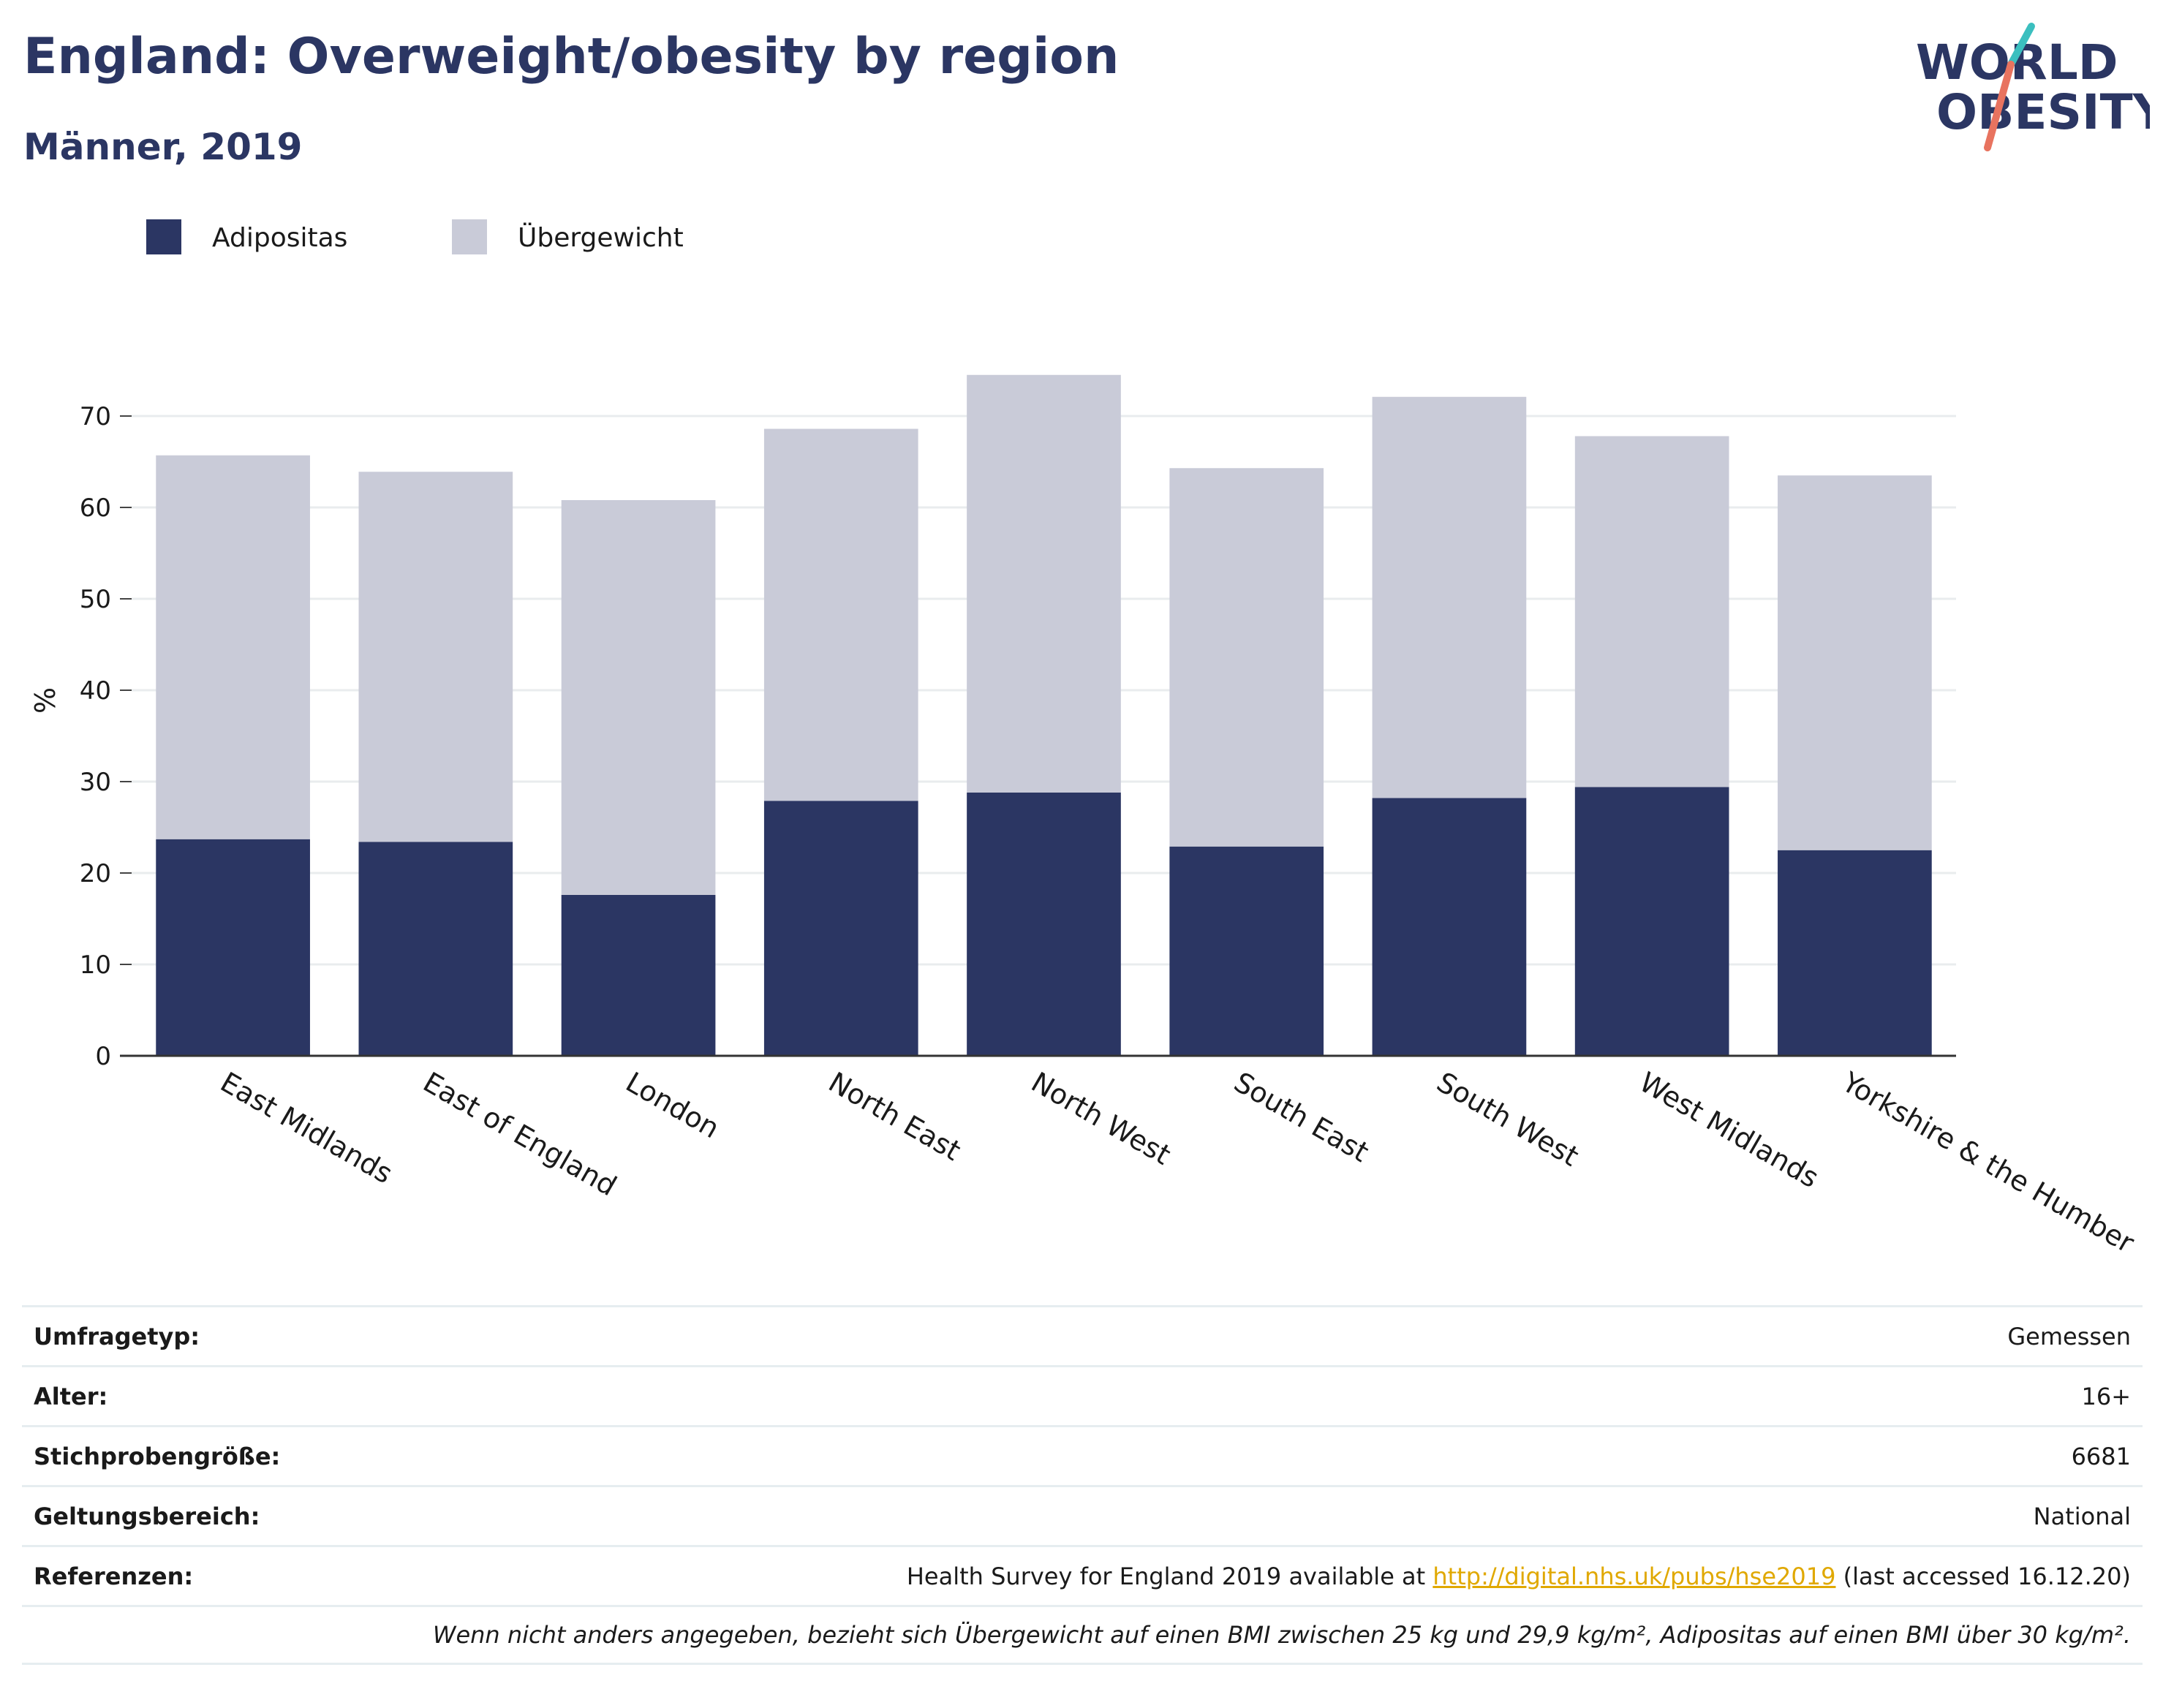  Describe the element at coordinates (2021, 45) in the screenshot. I see `logo-accent-stroke-top` at that location.